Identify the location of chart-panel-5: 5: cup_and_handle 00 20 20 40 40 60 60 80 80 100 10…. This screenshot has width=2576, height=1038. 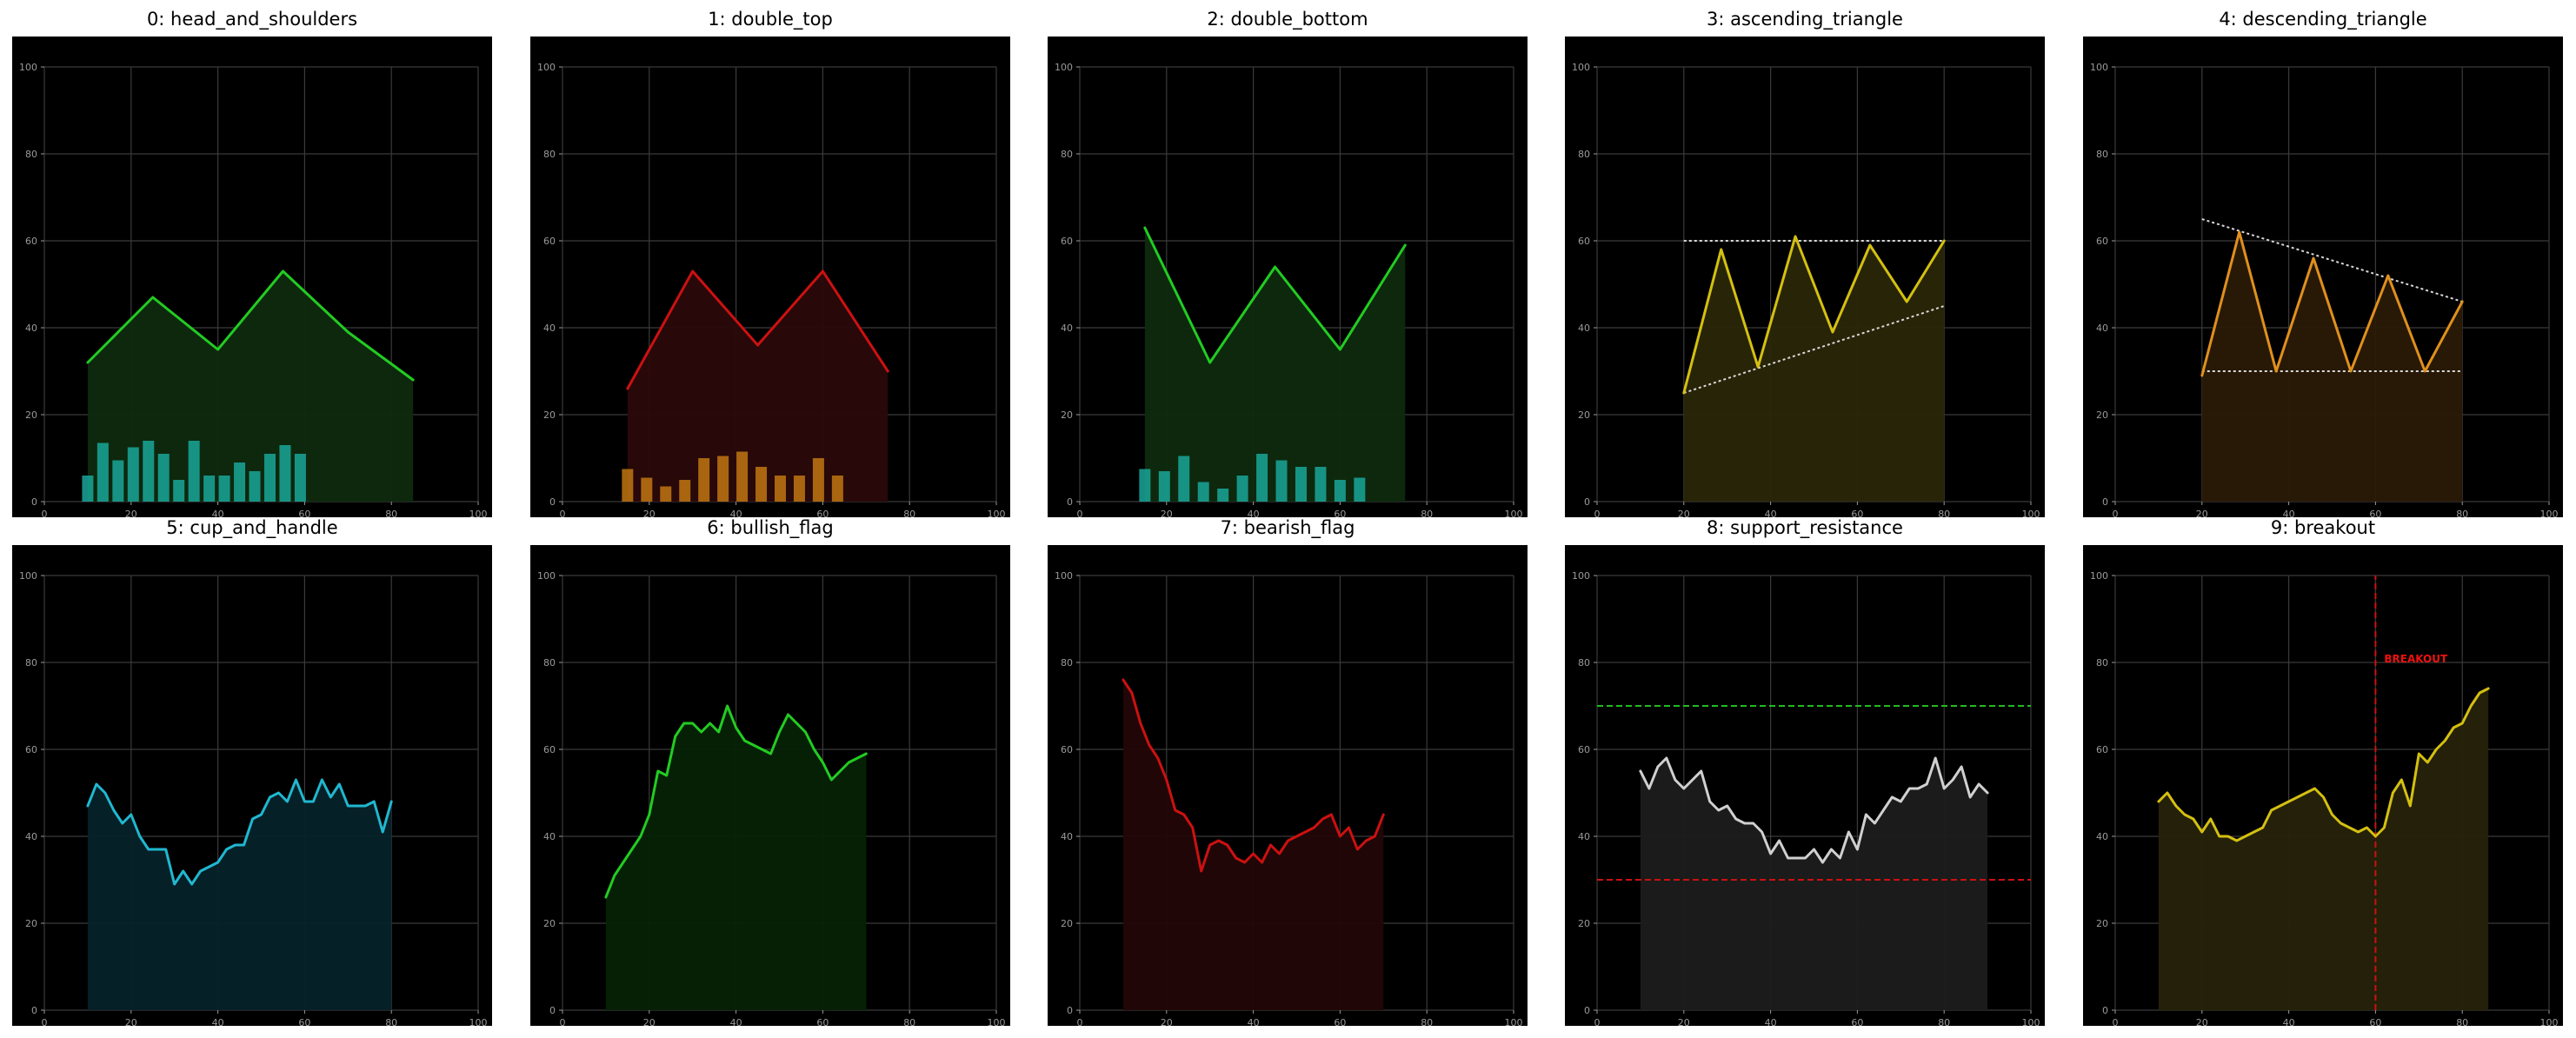
(252, 772).